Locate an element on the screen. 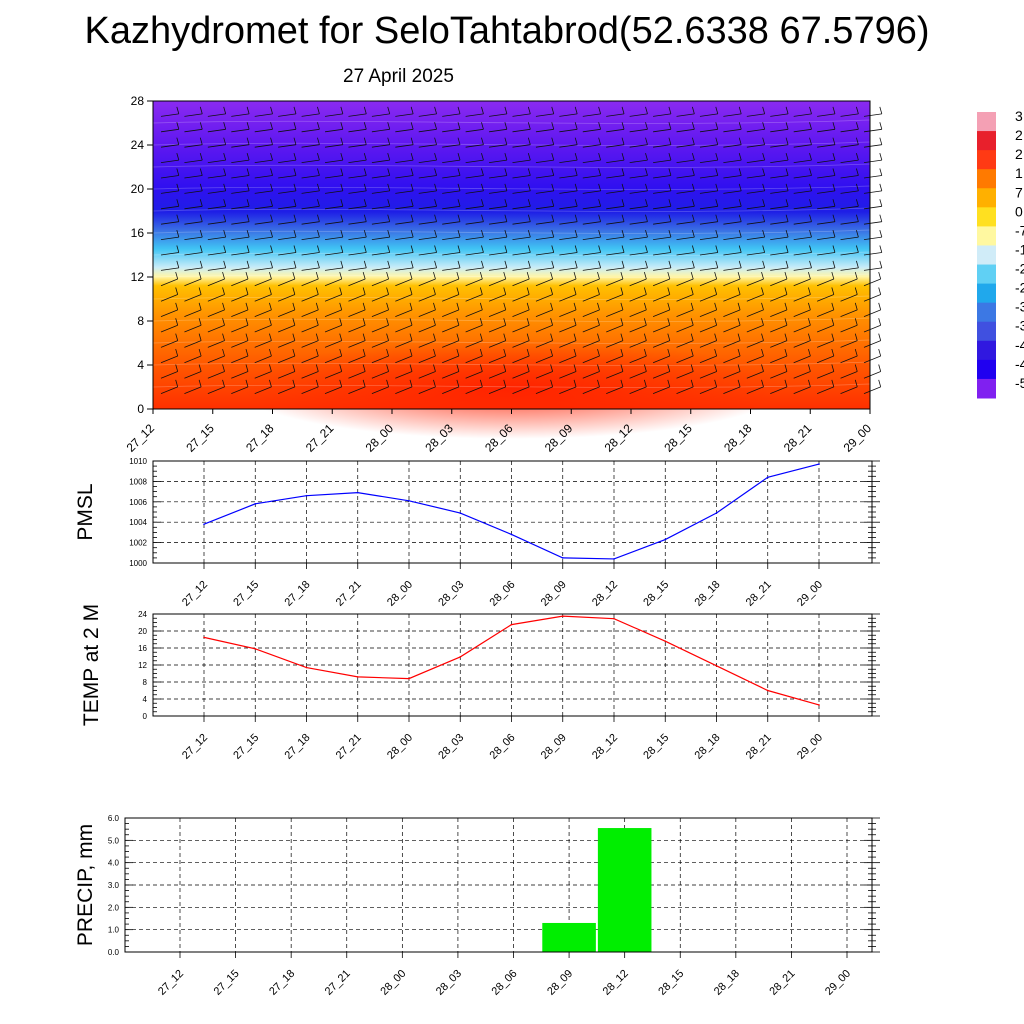 The image size is (1024, 1024). x-tick-label: 27_18 is located at coordinates (298, 747).